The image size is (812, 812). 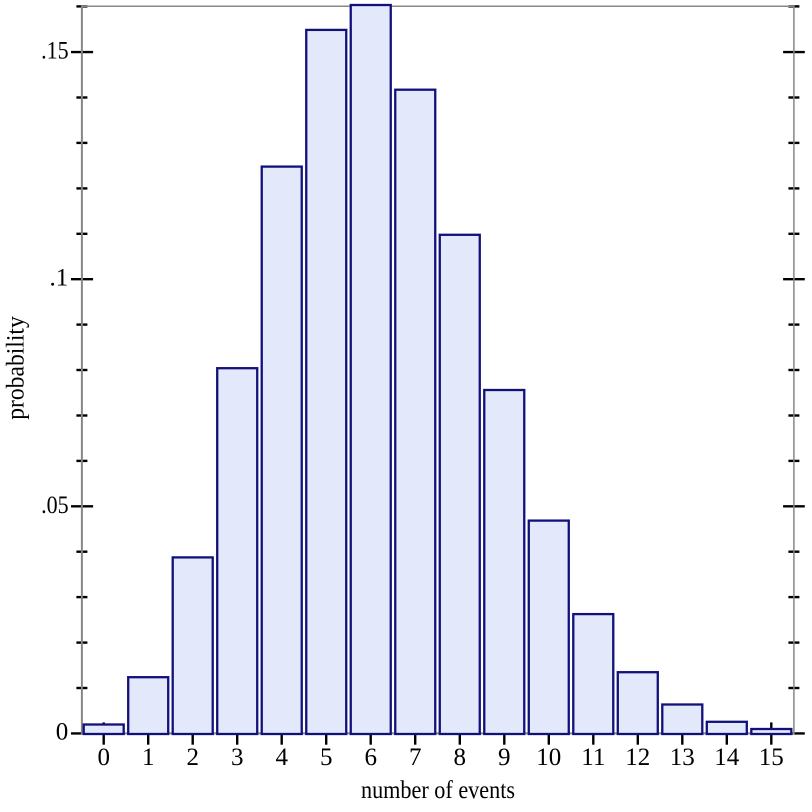 I want to click on svg-text: 1, so click(x=148, y=757).